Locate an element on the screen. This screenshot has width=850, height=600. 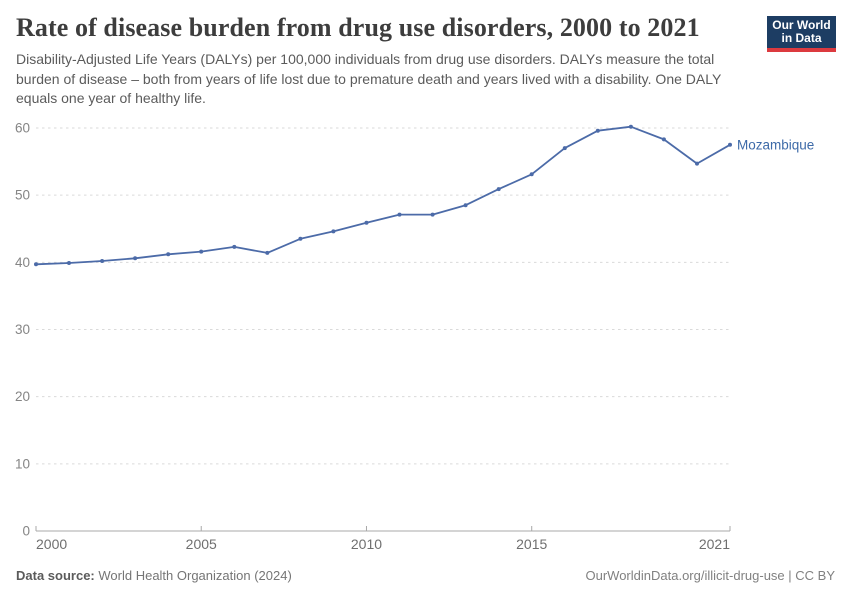
y-axis-tick-label: 50 is located at coordinates (22, 195).